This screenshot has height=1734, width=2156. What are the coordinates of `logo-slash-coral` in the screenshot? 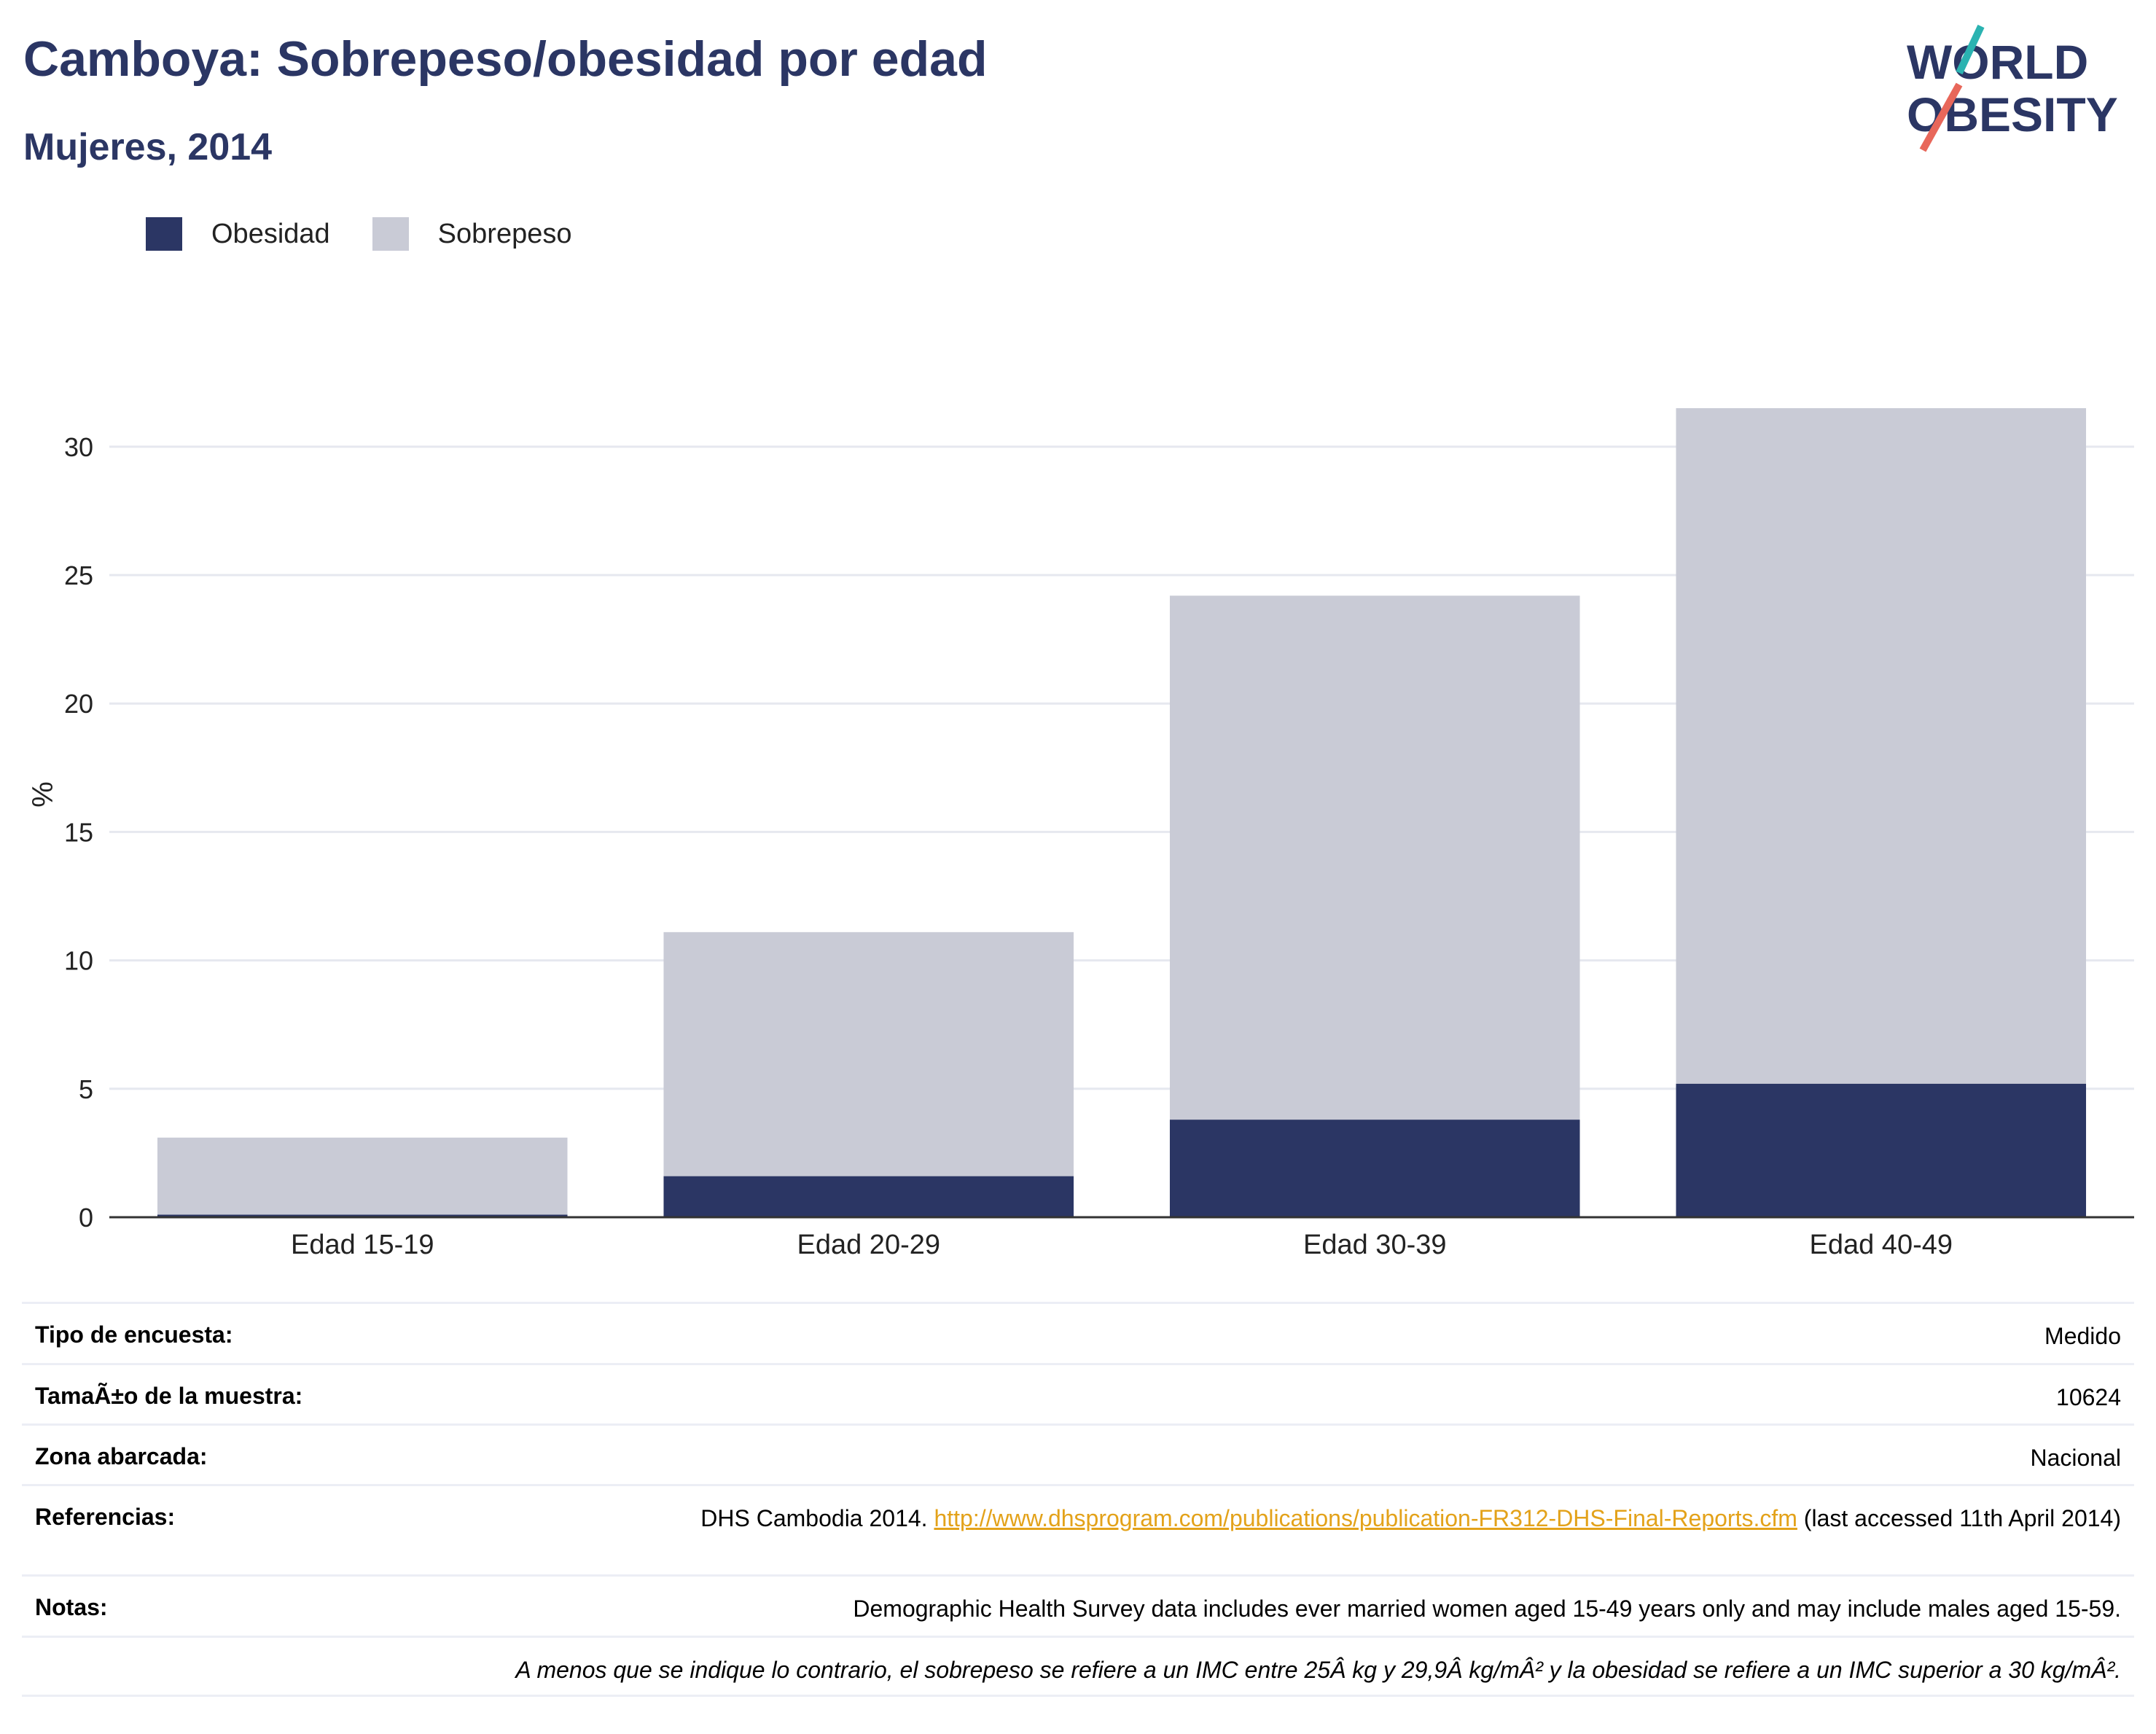 It's located at (1941, 117).